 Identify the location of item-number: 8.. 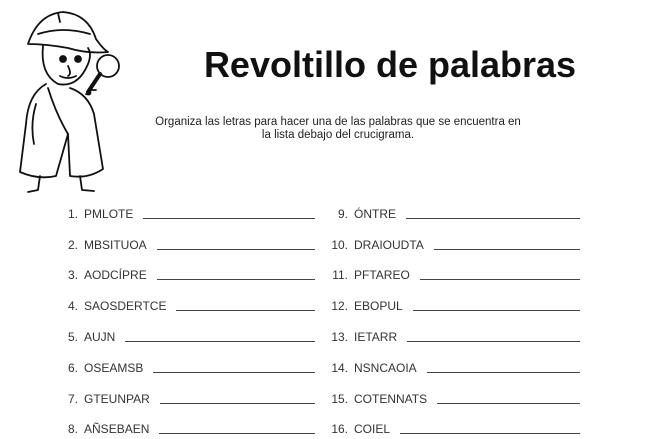
(73, 429).